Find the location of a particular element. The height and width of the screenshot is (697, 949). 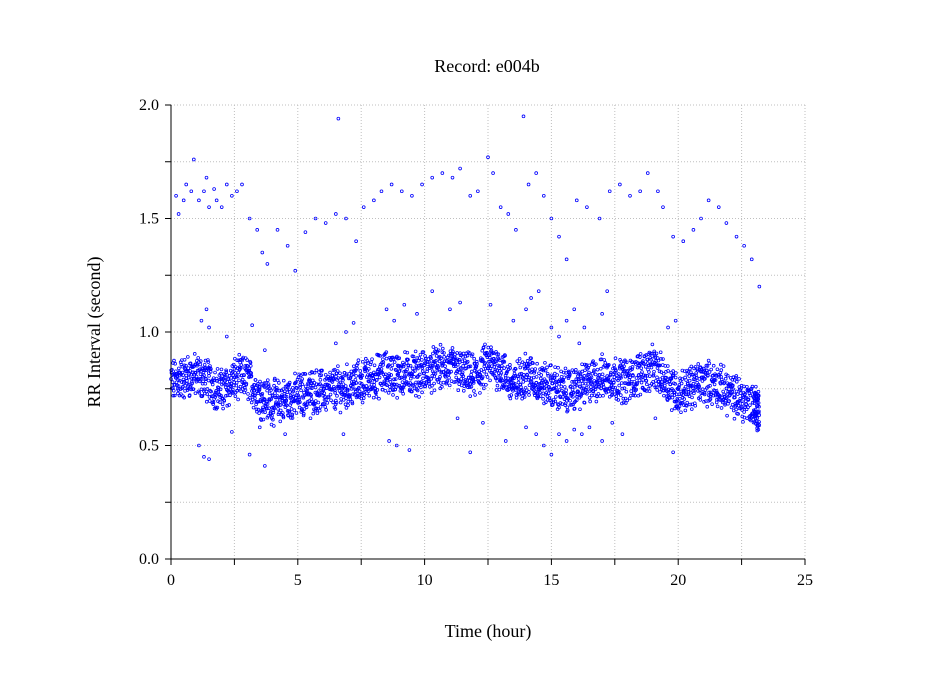

y-axis-ticks: 0.0 0.5 1.0 1.5 2.0 is located at coordinates (155, 332).